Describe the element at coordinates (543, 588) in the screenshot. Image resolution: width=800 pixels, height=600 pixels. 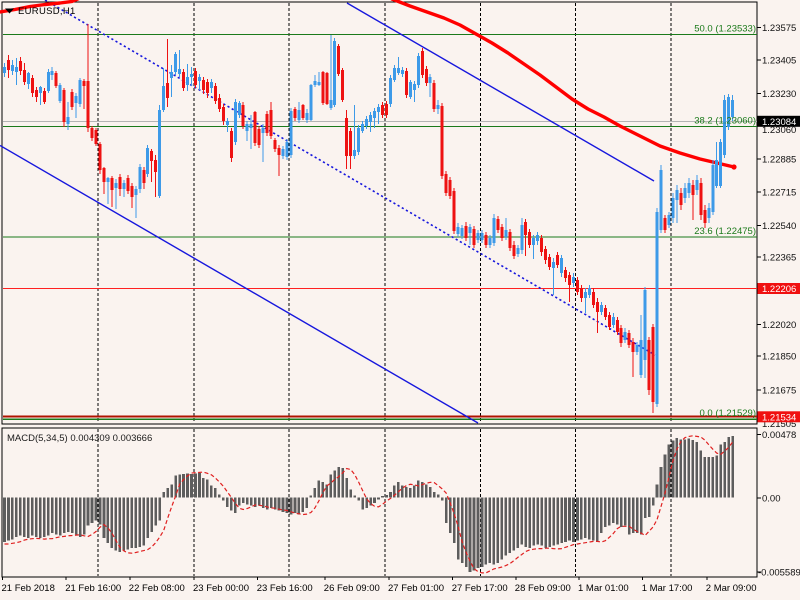
I see `svg-text: 28 Feb 09:00` at that location.